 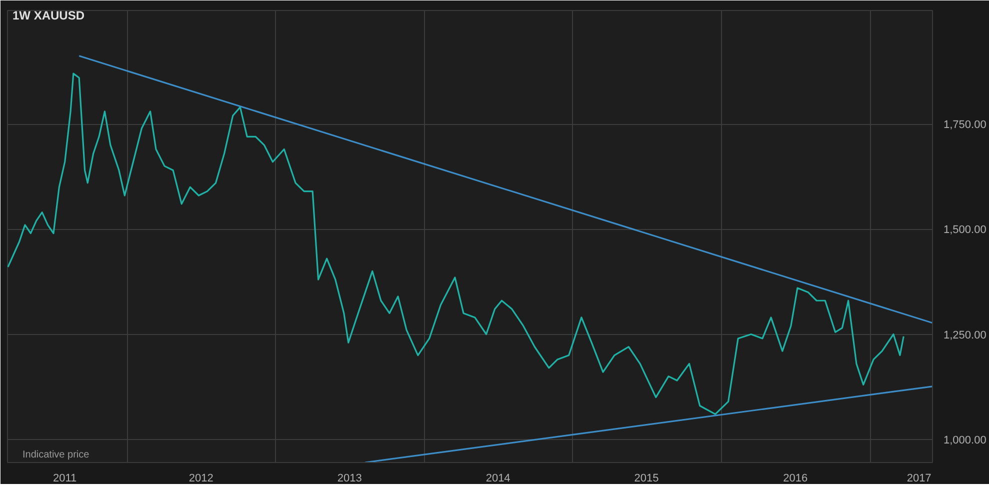 What do you see at coordinates (498, 478) in the screenshot?
I see `x-tick-label: 2014` at bounding box center [498, 478].